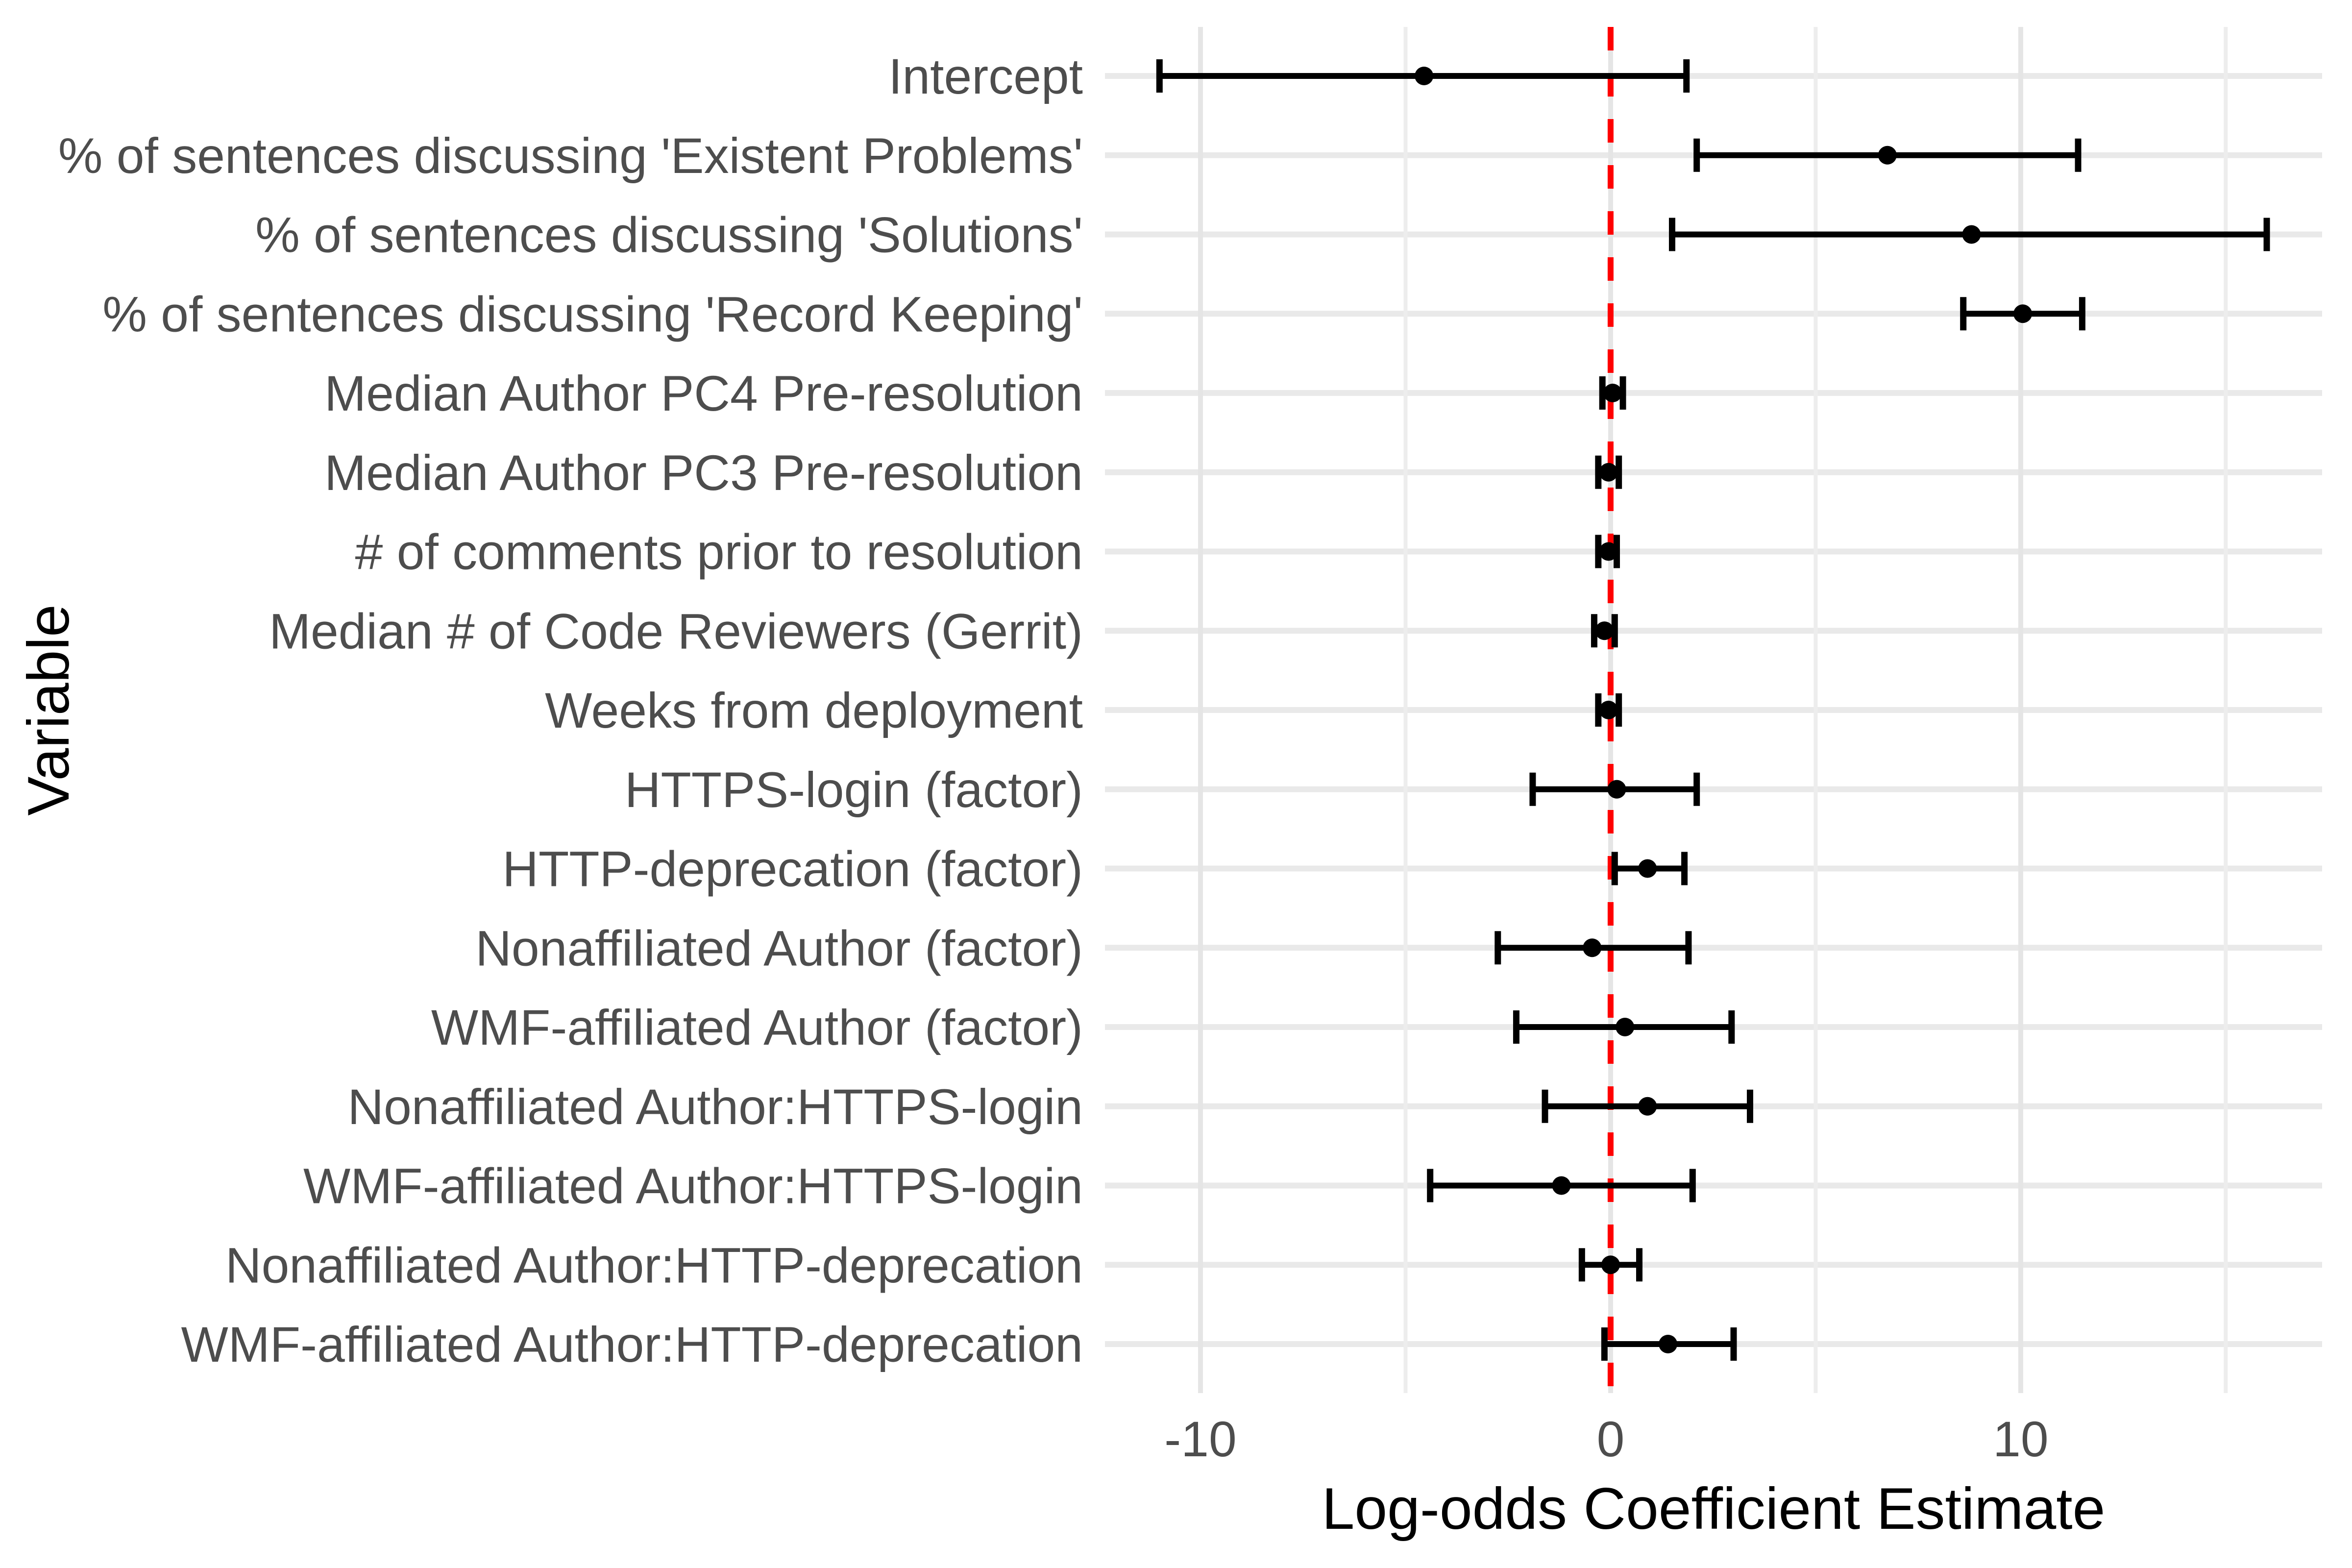  What do you see at coordinates (1714, 1509) in the screenshot?
I see `x-axis-title: Log-odds Coefficient Estimate` at bounding box center [1714, 1509].